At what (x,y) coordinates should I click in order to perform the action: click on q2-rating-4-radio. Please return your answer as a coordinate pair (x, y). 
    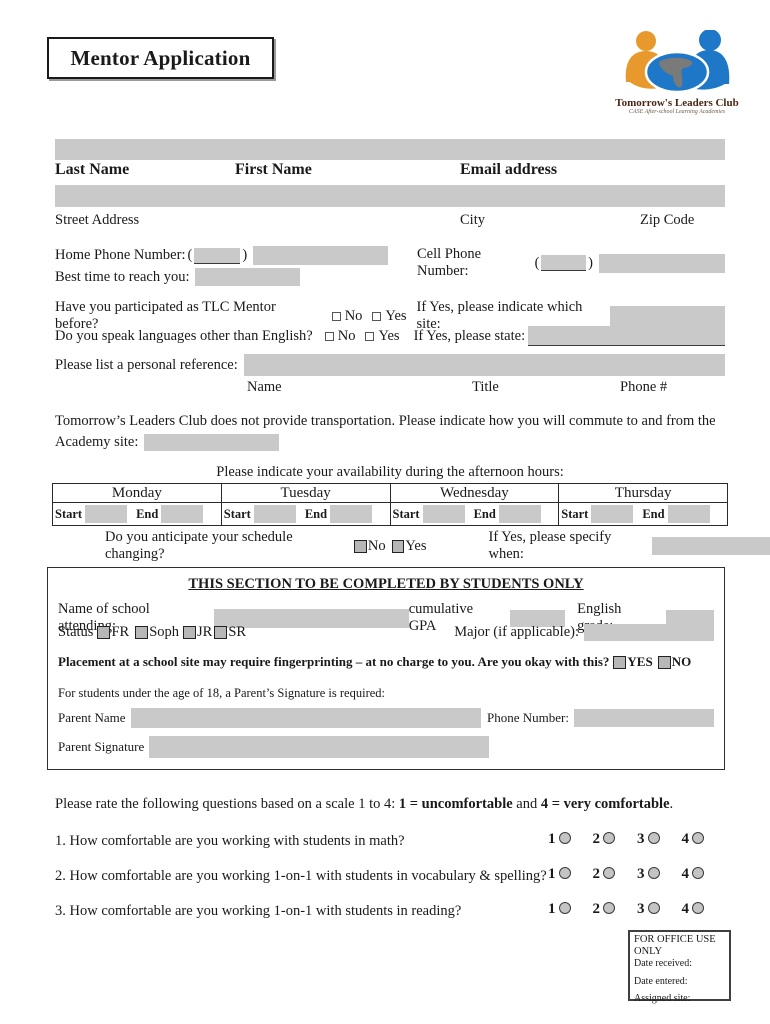
    Looking at the image, I should click on (698, 873).